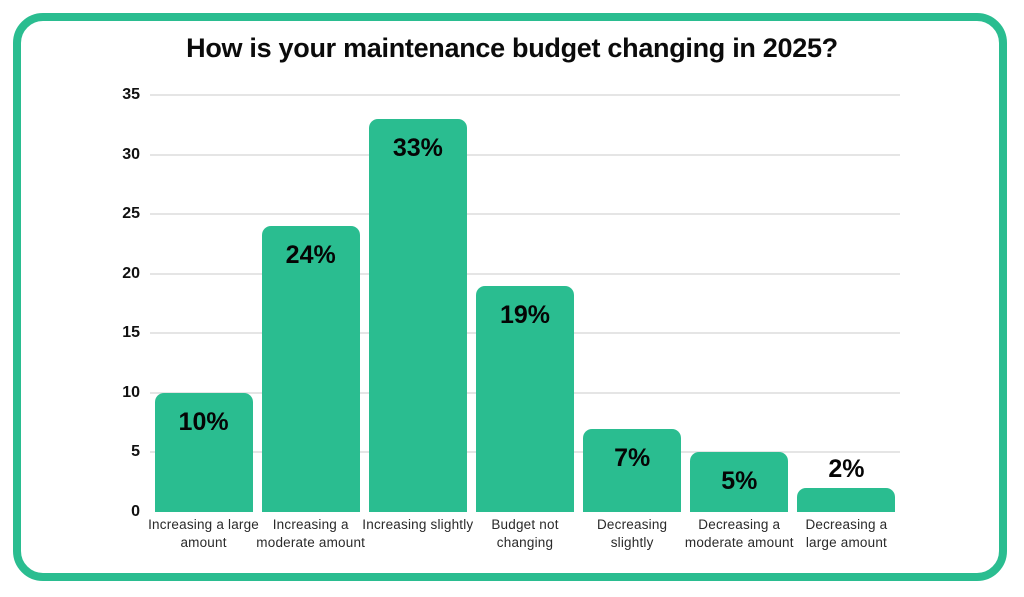 This screenshot has width=1024, height=597. I want to click on x-axis-label: Decreasing a moderate amount, so click(739, 533).